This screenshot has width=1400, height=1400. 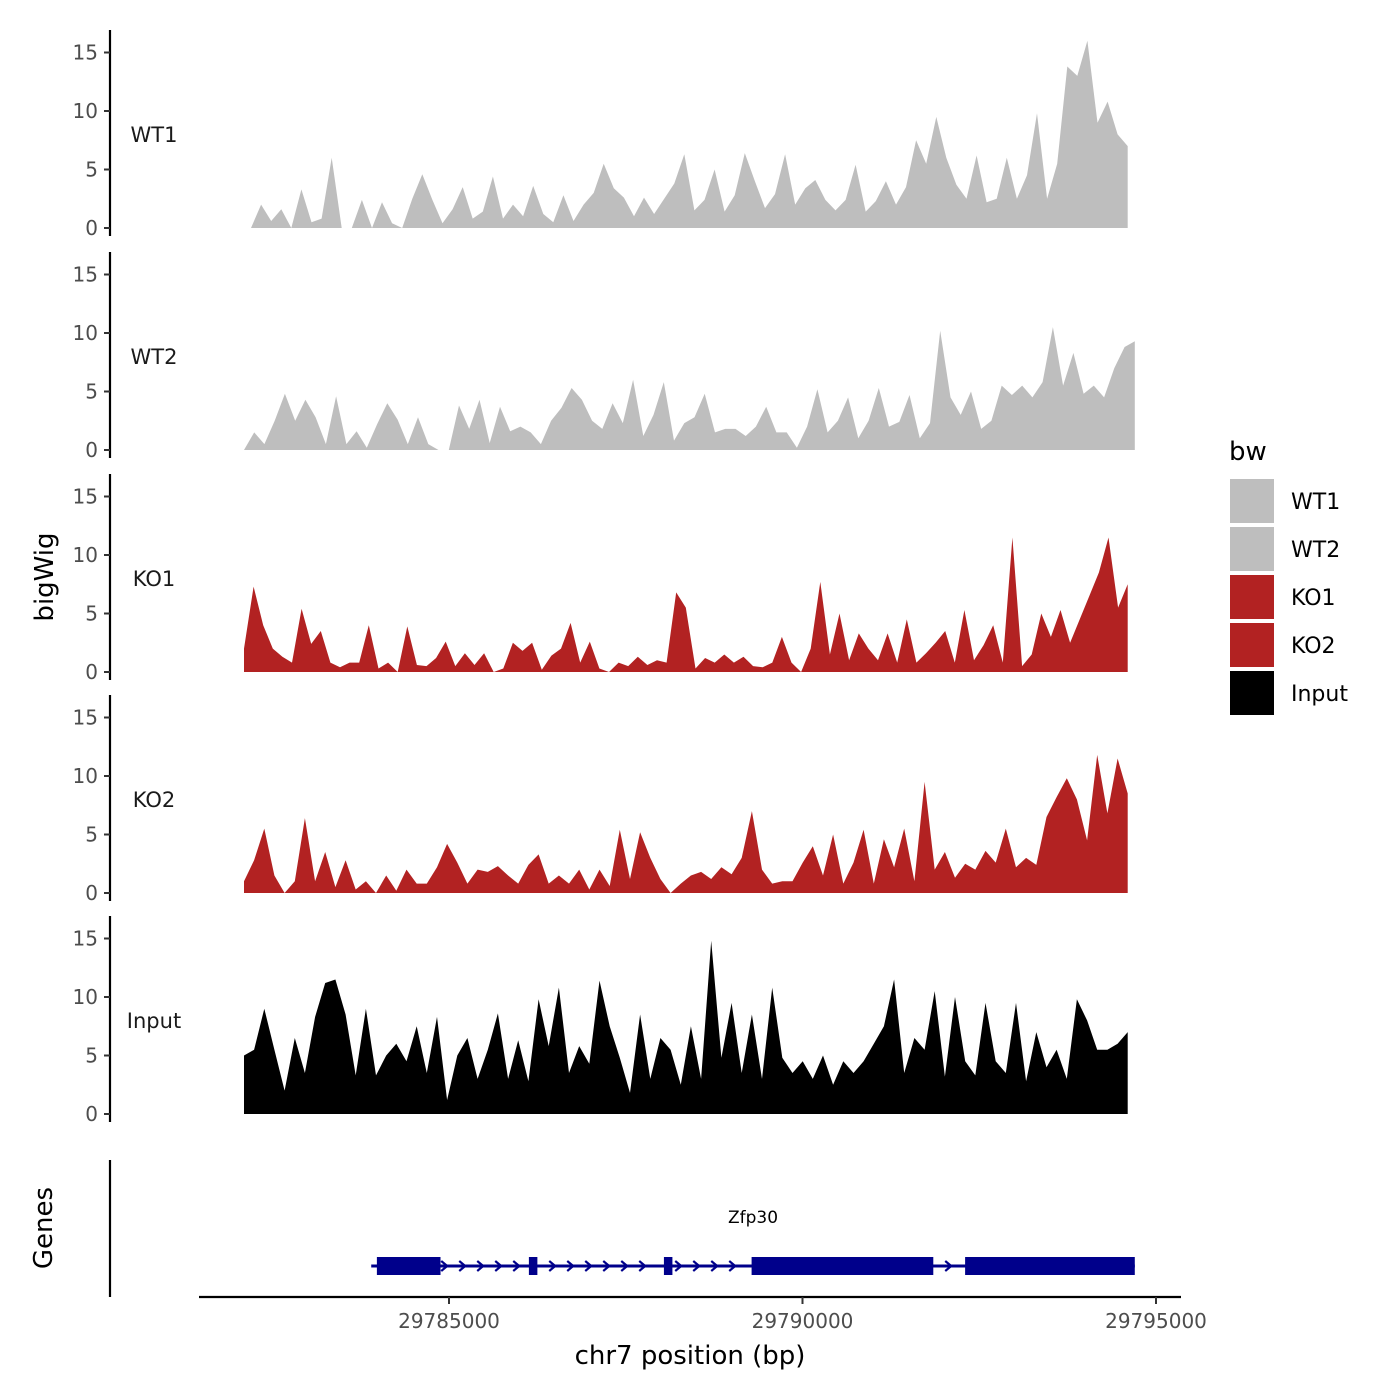 I want to click on y-axis-title: bigWig, so click(x=45, y=576).